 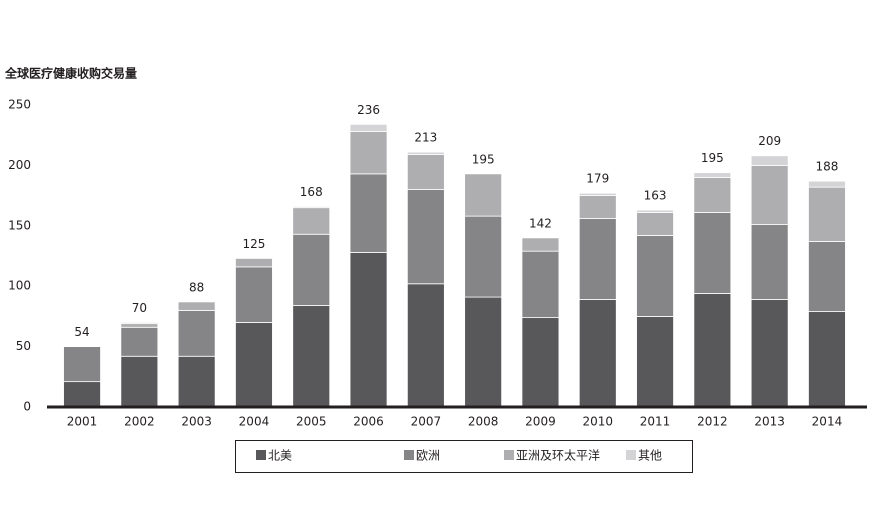 What do you see at coordinates (280, 456) in the screenshot?
I see `legend-label: 北美` at bounding box center [280, 456].